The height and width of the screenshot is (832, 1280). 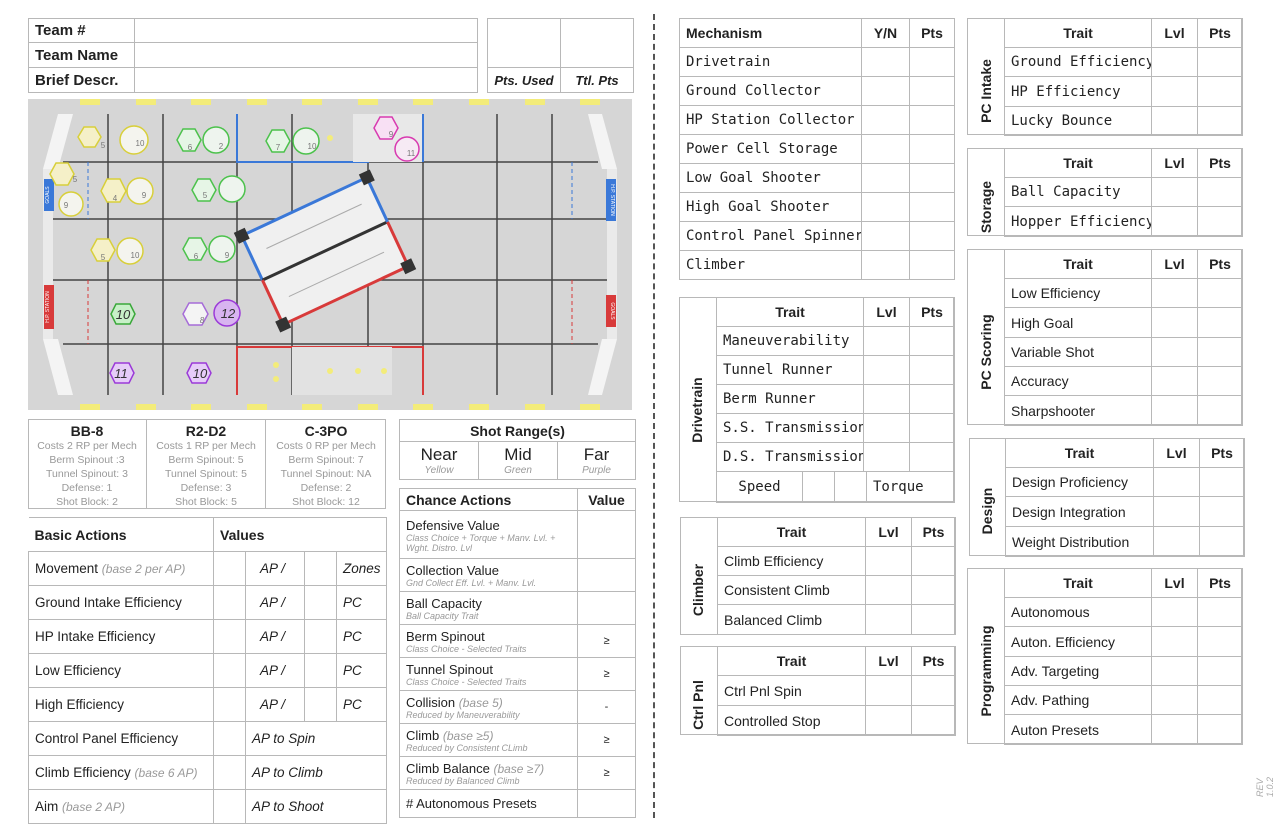 What do you see at coordinates (818, 487) in the screenshot?
I see `speed-field` at bounding box center [818, 487].